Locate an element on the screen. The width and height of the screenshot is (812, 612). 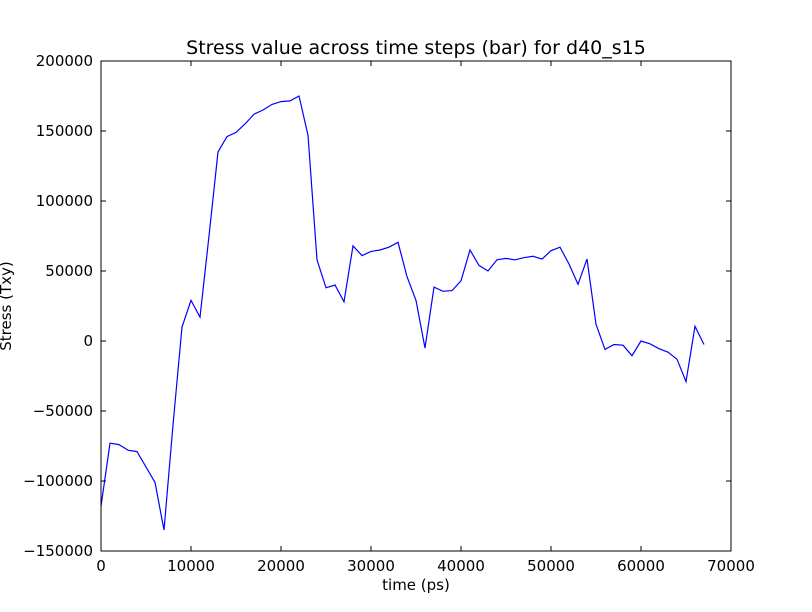
y-tick-label: 100000 is located at coordinates (64, 201).